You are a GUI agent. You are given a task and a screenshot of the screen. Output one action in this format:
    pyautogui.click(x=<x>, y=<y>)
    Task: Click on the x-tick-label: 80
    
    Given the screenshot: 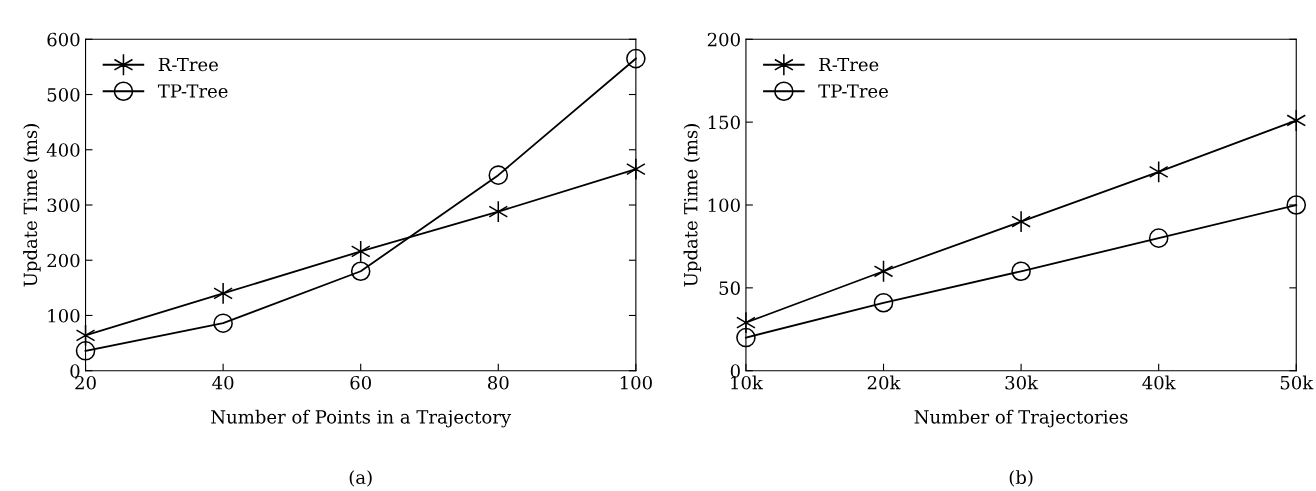 What is the action you would take?
    pyautogui.click(x=498, y=382)
    